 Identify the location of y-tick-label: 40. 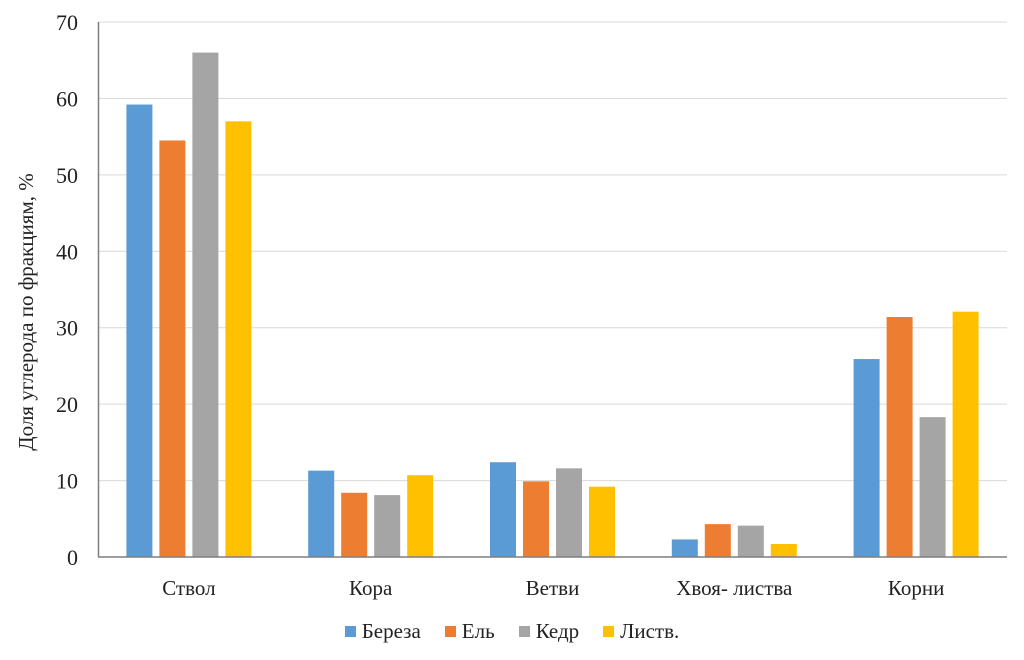
(67, 251).